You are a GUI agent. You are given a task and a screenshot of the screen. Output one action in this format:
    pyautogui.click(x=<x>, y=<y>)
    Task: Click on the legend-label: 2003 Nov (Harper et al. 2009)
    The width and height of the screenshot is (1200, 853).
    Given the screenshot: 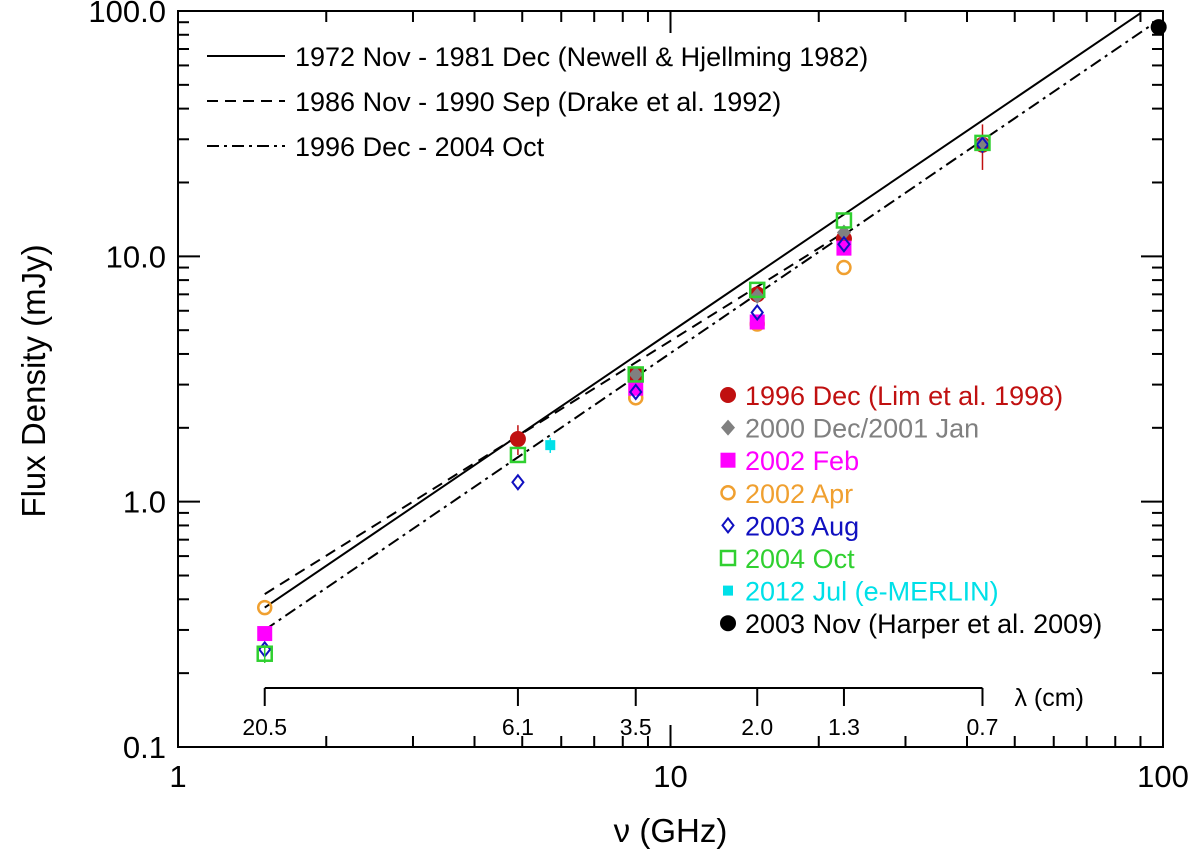 What is the action you would take?
    pyautogui.click(x=923, y=624)
    